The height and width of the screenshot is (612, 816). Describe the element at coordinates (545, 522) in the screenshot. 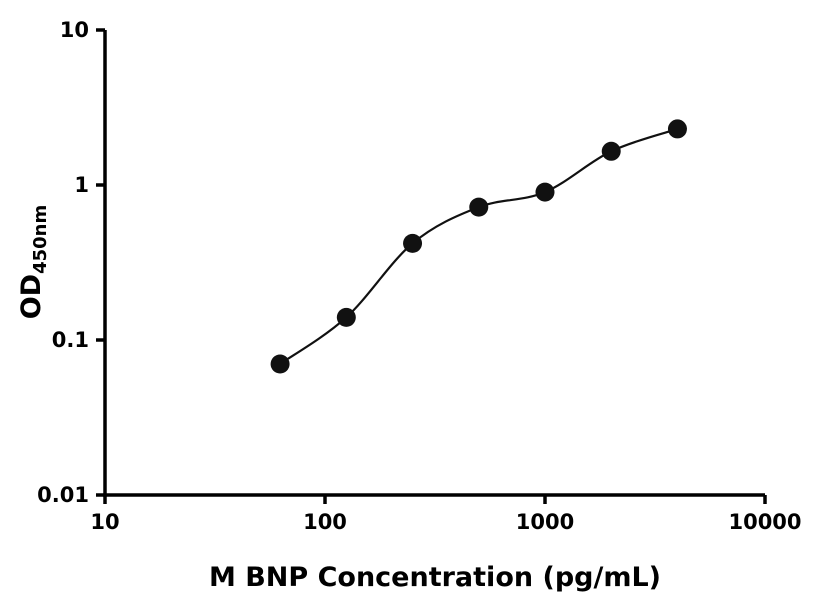

I see `x-tick-label: 1000` at that location.